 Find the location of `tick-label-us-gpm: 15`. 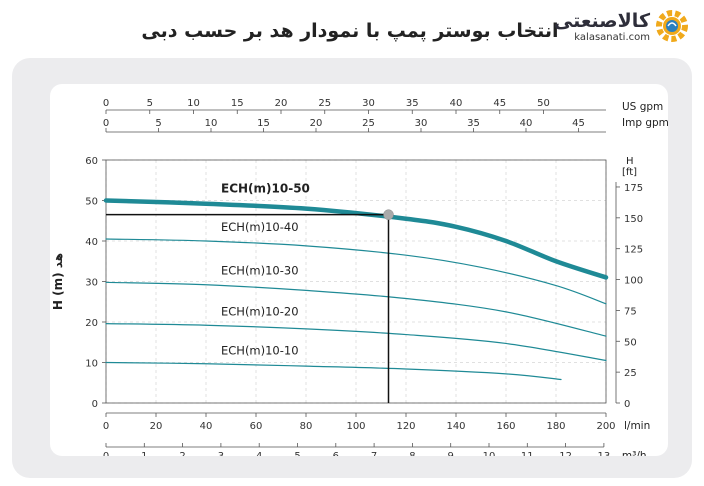

tick-label-us-gpm: 15 is located at coordinates (237, 103).